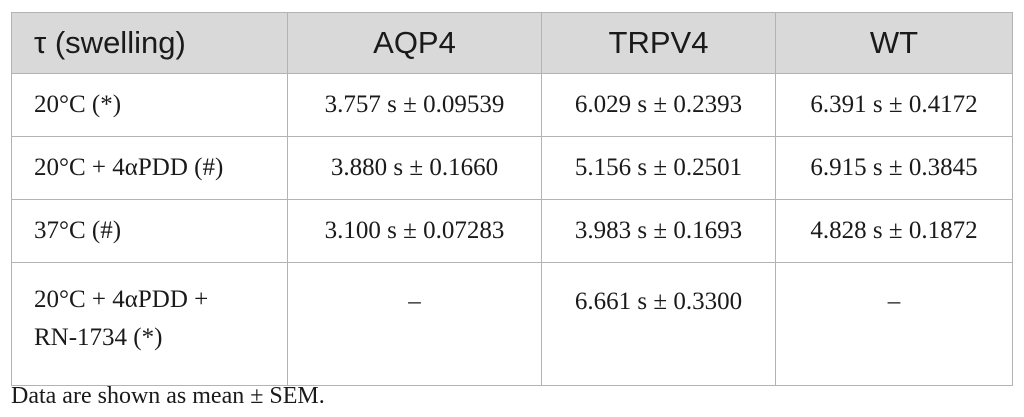 The image size is (1024, 417). What do you see at coordinates (414, 168) in the screenshot?
I see `cell-aqp4: 3.880 s ± 0.1660` at bounding box center [414, 168].